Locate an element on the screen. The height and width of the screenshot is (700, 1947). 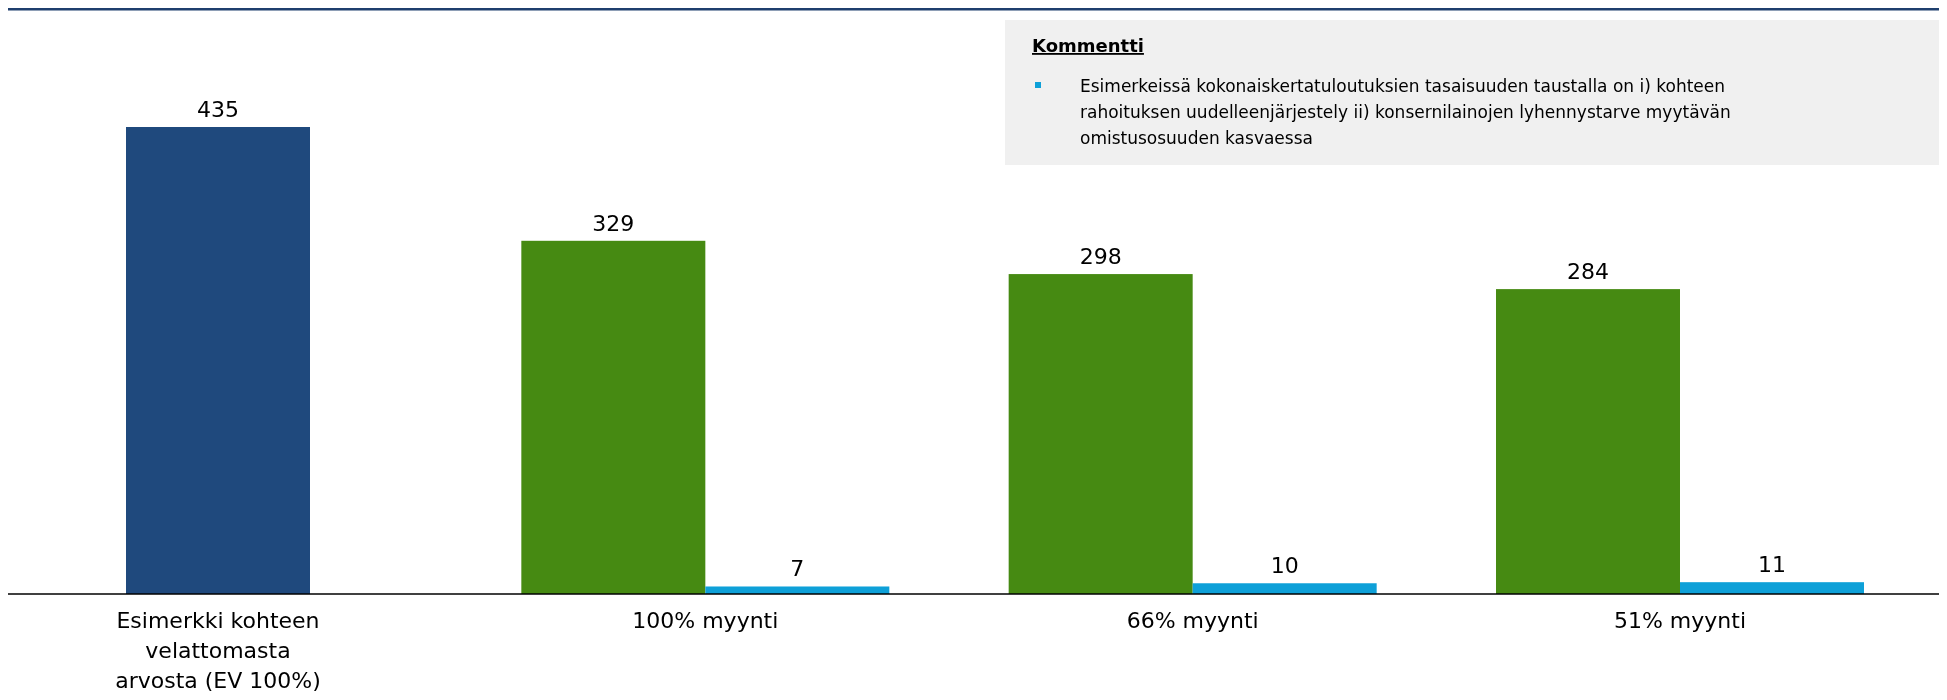
data-label: 329 is located at coordinates (613, 223).